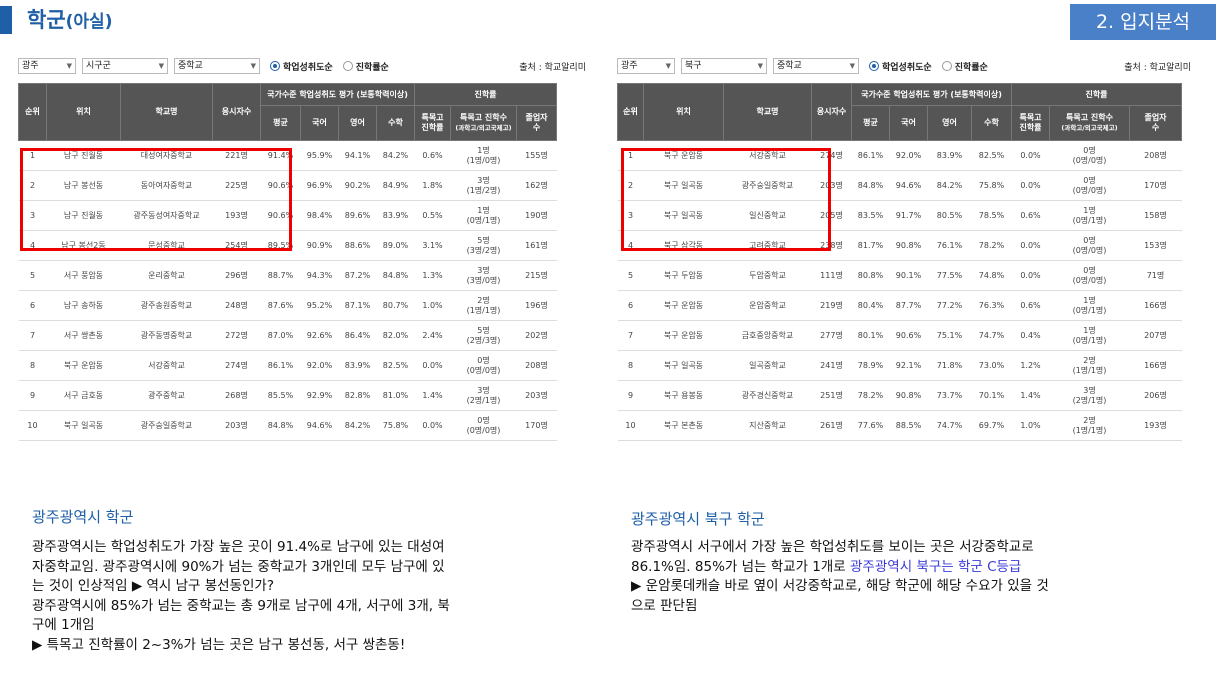 The height and width of the screenshot is (684, 1216). I want to click on right-radio-academic: 학업성취도순, so click(900, 66).